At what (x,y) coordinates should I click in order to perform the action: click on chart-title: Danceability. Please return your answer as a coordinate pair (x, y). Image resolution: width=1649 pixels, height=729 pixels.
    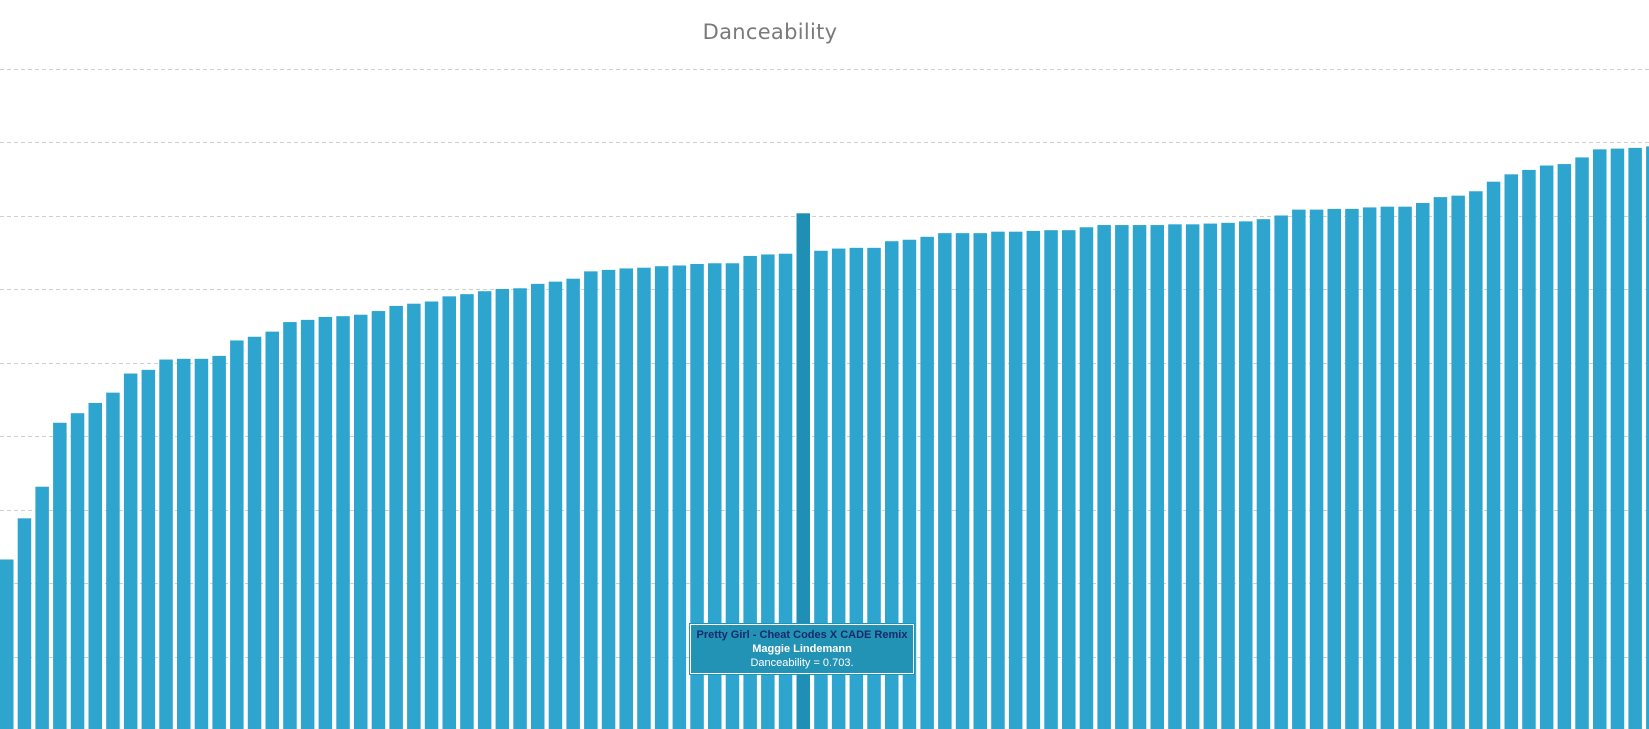
    Looking at the image, I should click on (770, 32).